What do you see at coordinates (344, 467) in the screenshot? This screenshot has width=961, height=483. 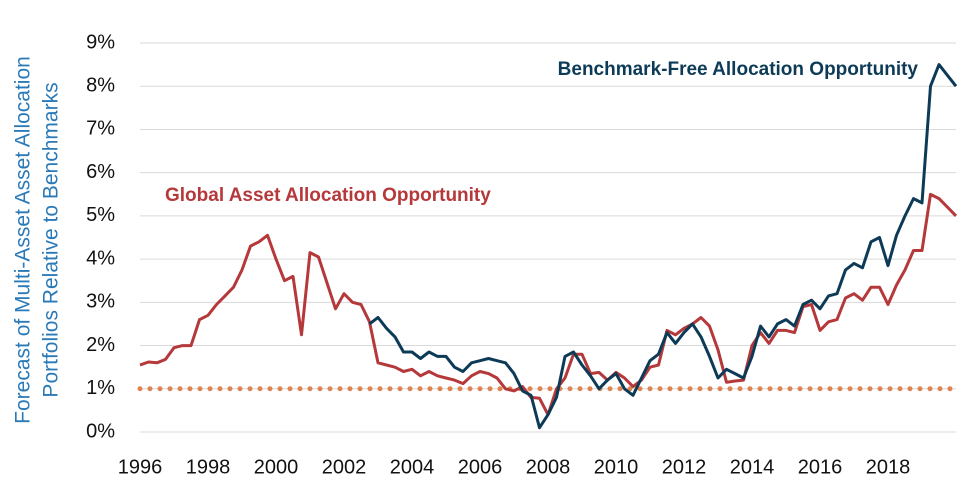 I see `x-tick-label: 2002` at bounding box center [344, 467].